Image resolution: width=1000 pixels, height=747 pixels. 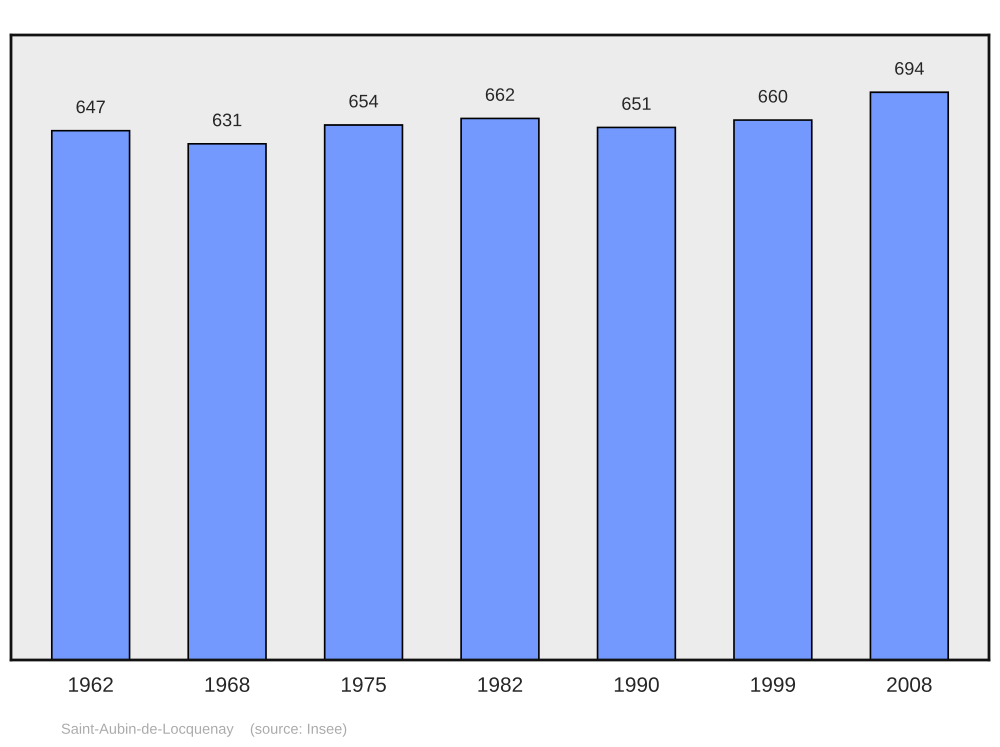 I want to click on x-tick-label: 1975, so click(x=364, y=684).